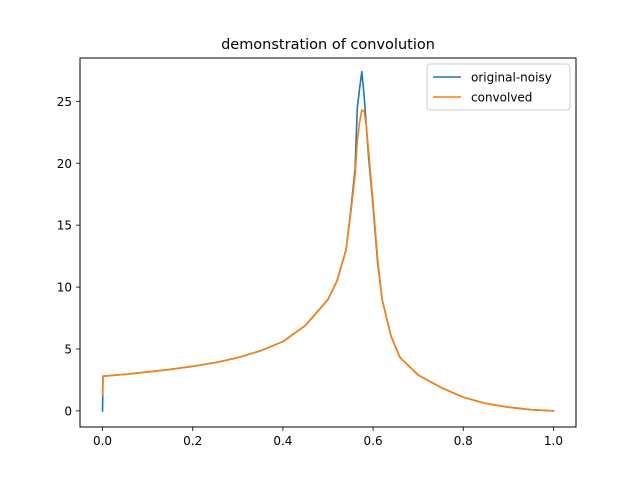 The image size is (640, 480). I want to click on x-tick-label: 0.6, so click(373, 441).